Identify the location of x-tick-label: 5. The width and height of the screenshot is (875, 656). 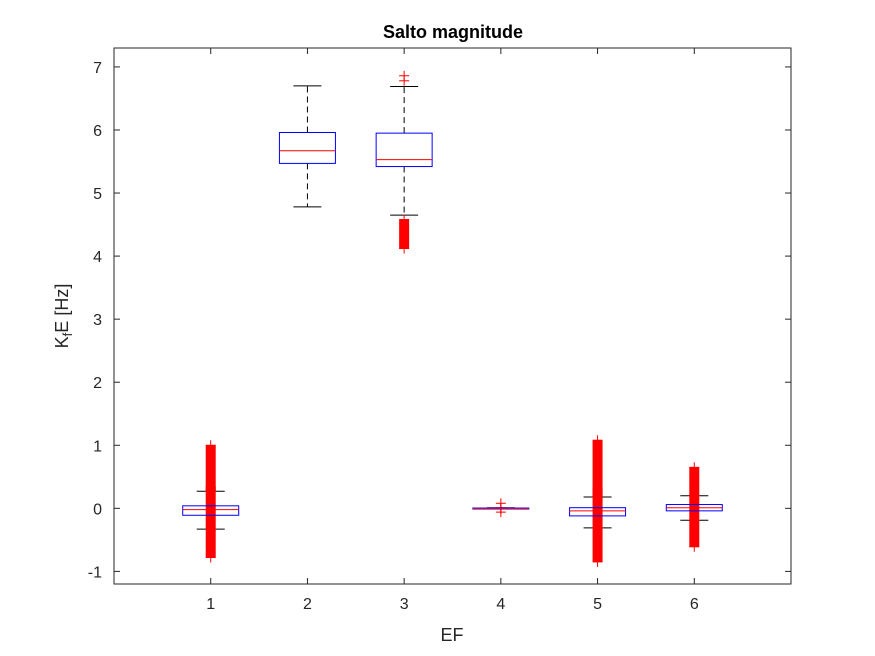
(597, 604).